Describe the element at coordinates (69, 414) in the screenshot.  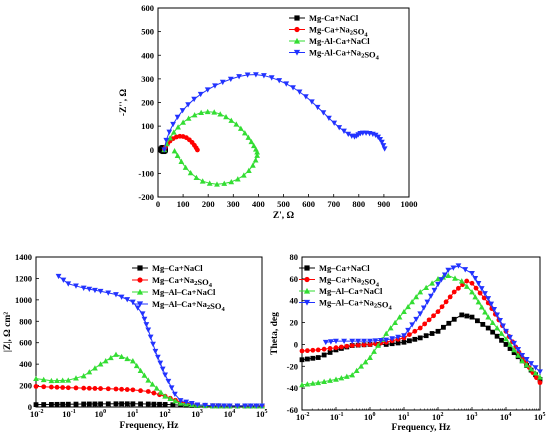
I see `bode-modulus-x-tick-label: 10⁻¹` at that location.